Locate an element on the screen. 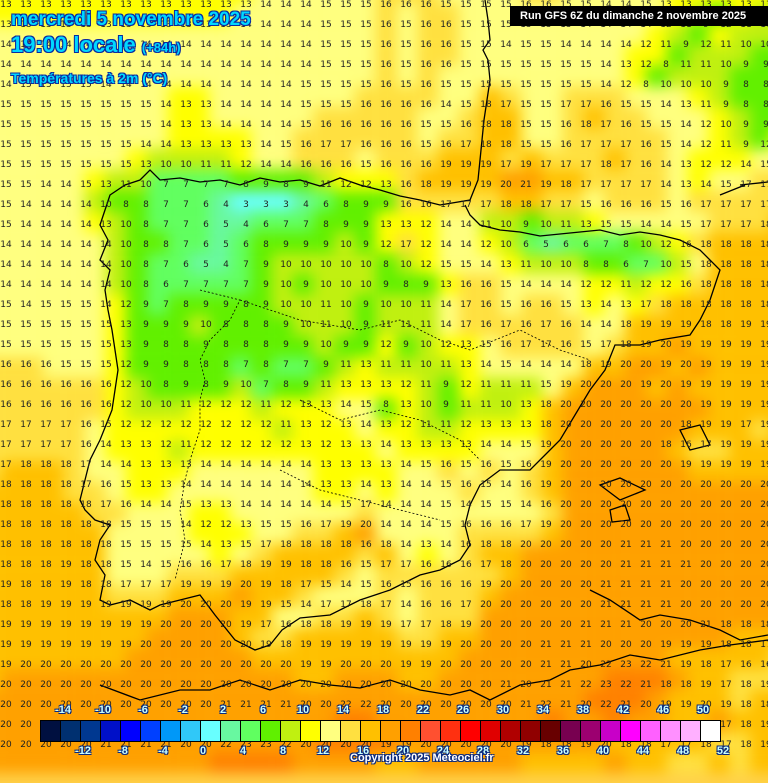 The image size is (768, 783). scale-label-bottom: 52 is located at coordinates (723, 751).